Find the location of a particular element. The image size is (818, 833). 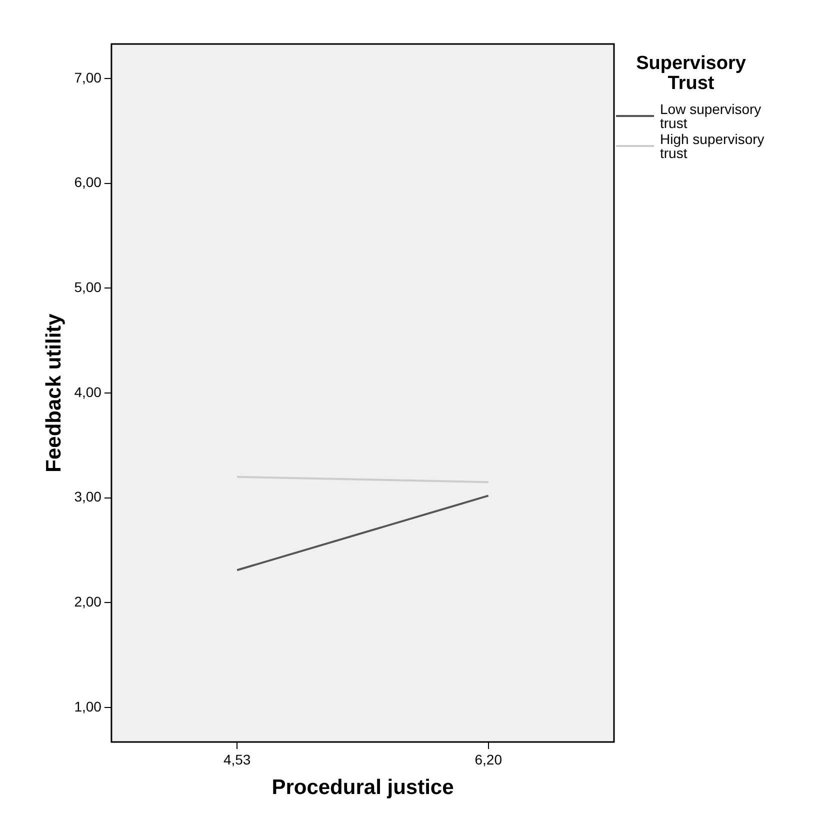

legend-label: High supervisory trust is located at coordinates (713, 146).